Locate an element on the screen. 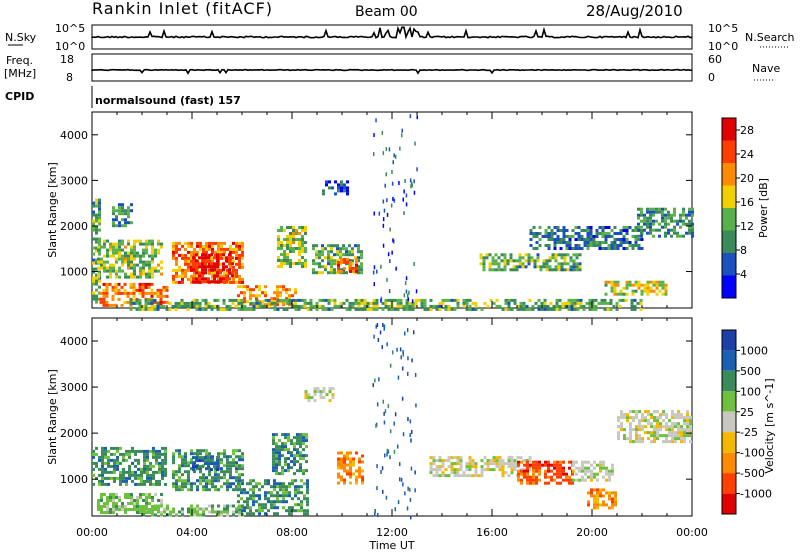 The height and width of the screenshot is (554, 800). nave-tick-bottom: 0 is located at coordinates (711, 77).